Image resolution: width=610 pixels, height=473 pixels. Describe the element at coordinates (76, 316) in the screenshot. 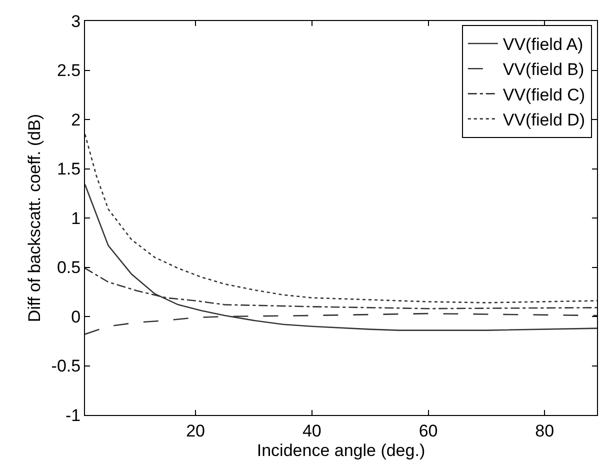

I see `y-tick-label: 0` at that location.